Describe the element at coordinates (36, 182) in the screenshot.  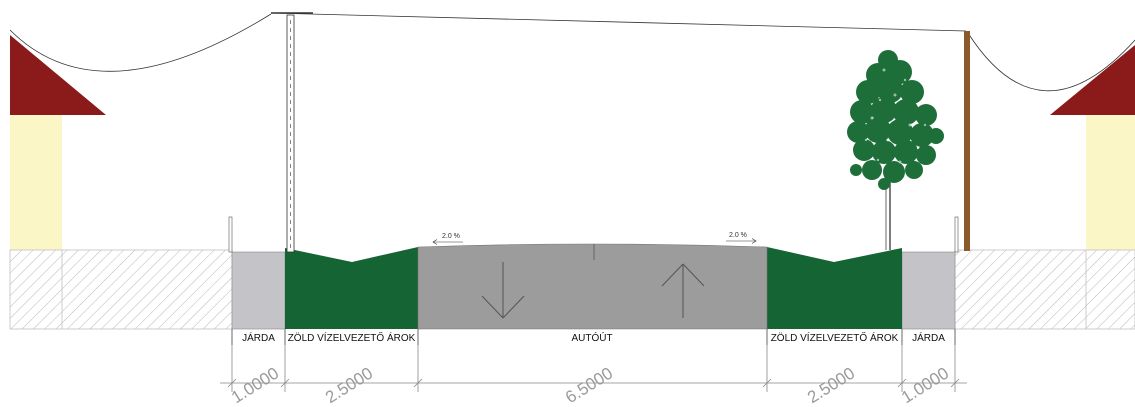
I see `left-house-wall` at that location.